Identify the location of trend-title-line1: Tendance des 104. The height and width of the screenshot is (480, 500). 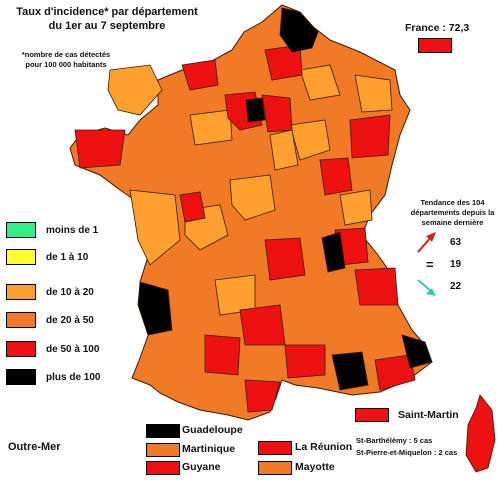
(452, 202).